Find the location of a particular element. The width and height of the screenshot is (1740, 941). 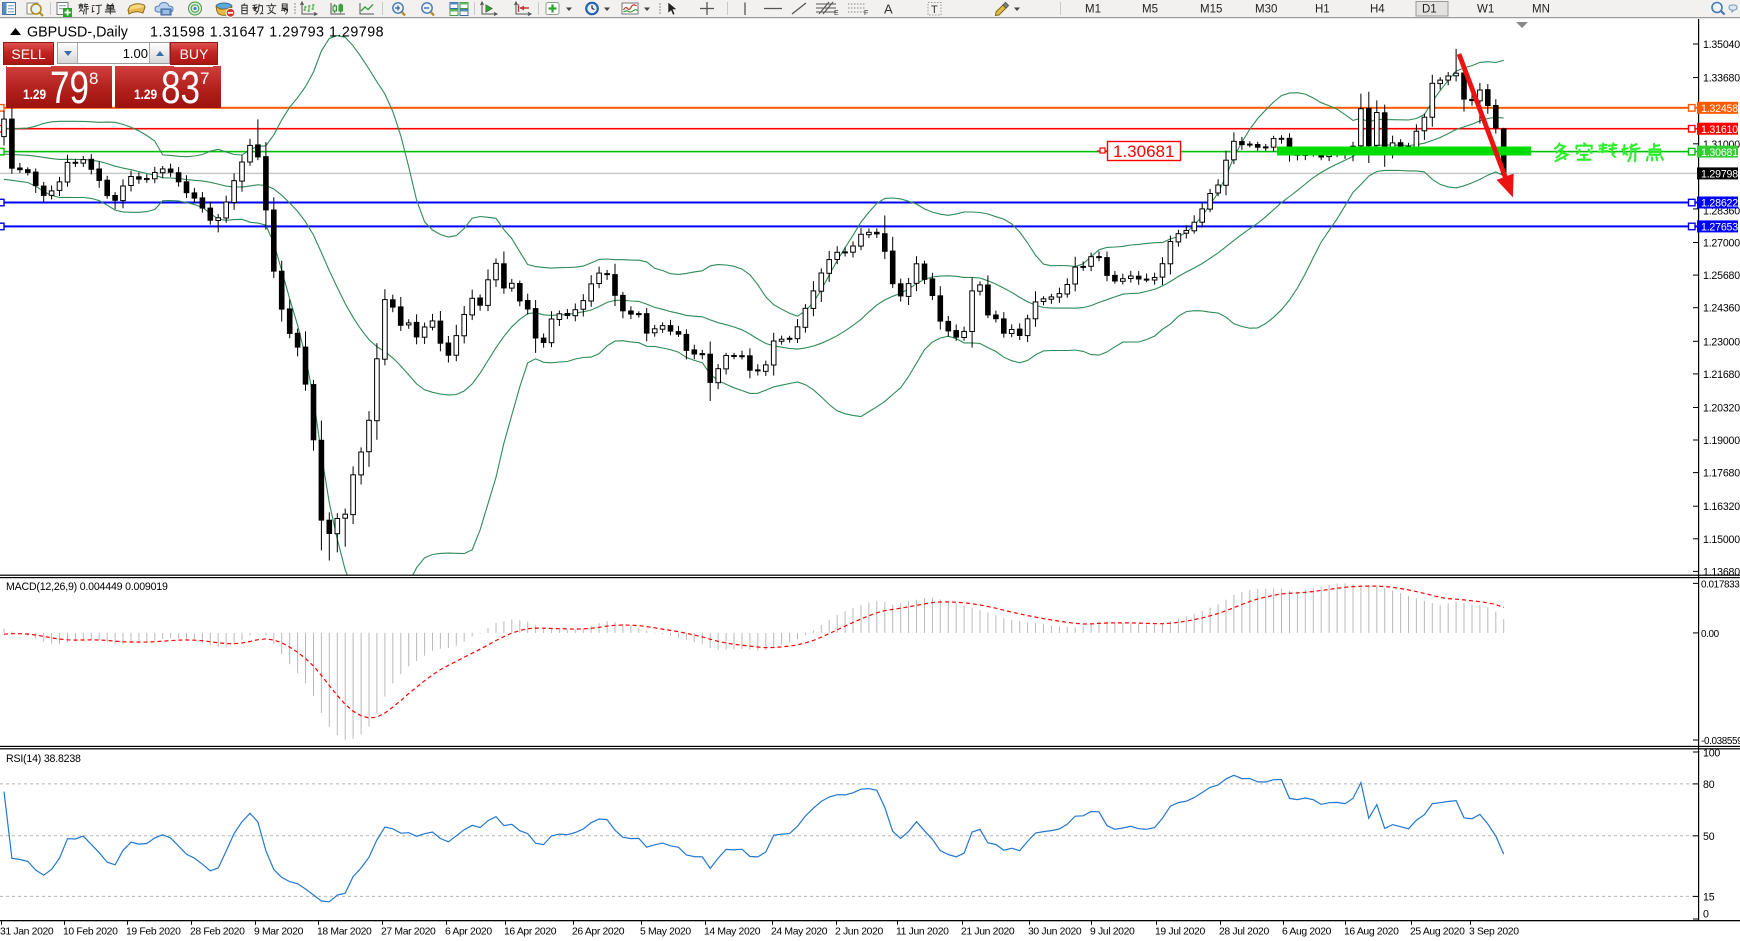

svg-text: 28 Jul 2020 is located at coordinates (1244, 932).